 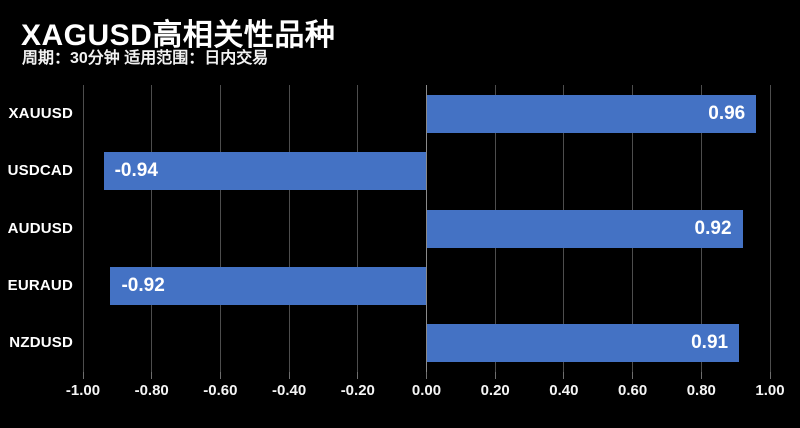 I want to click on chart-title: XAGUSD高相关性品种, so click(x=178, y=35).